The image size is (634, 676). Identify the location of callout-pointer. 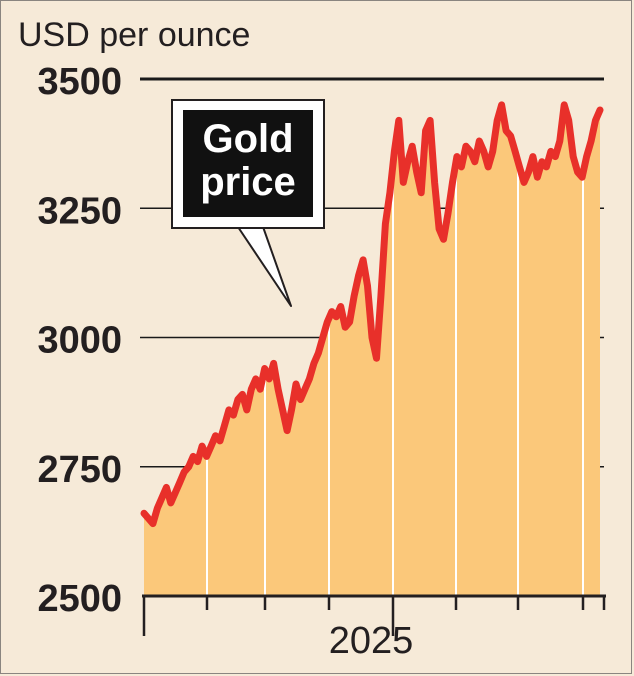
(263, 265).